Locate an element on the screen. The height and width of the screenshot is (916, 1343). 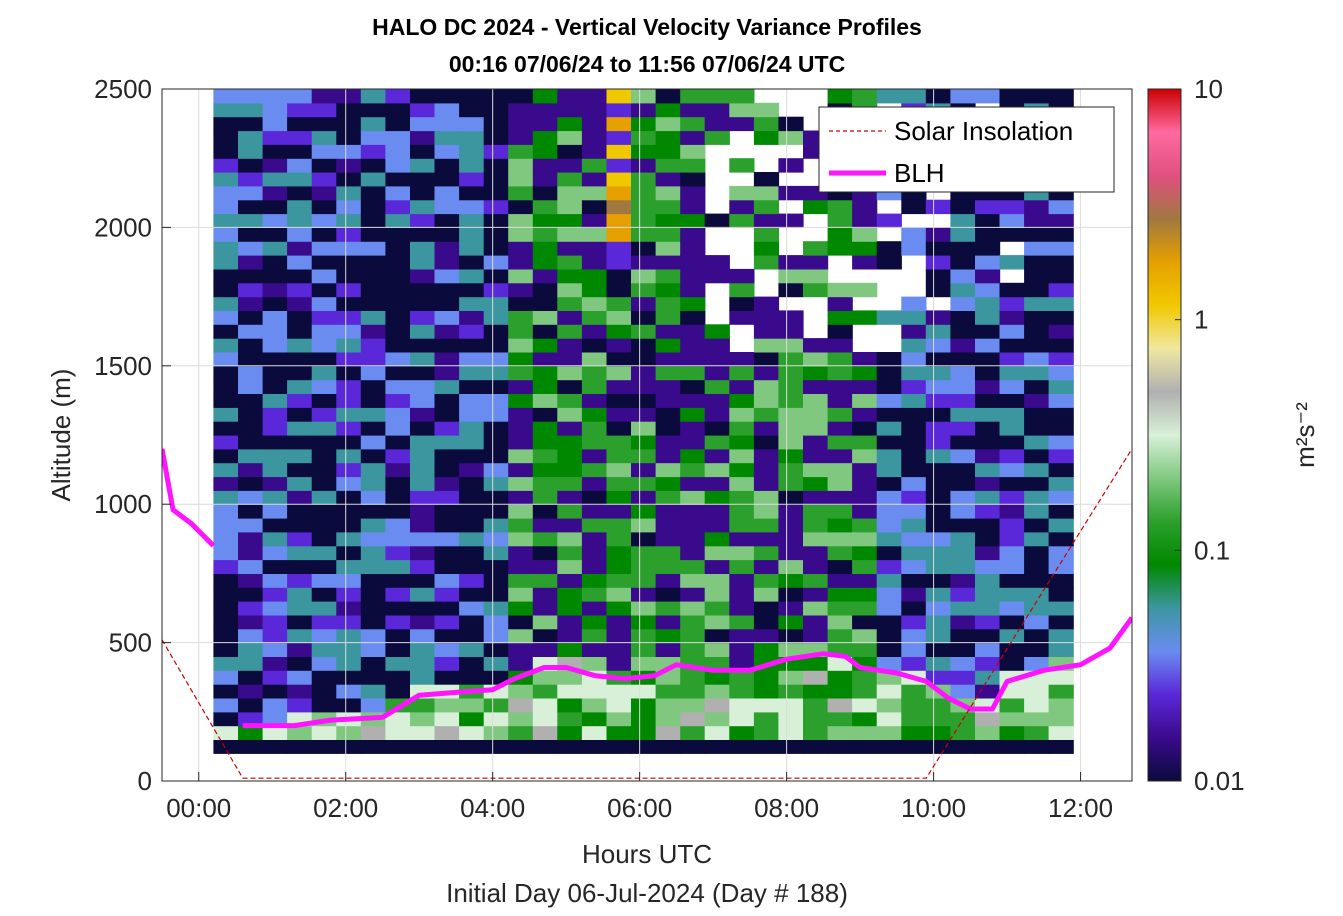
colorbar-tick-label: 0.01 is located at coordinates (1219, 781).